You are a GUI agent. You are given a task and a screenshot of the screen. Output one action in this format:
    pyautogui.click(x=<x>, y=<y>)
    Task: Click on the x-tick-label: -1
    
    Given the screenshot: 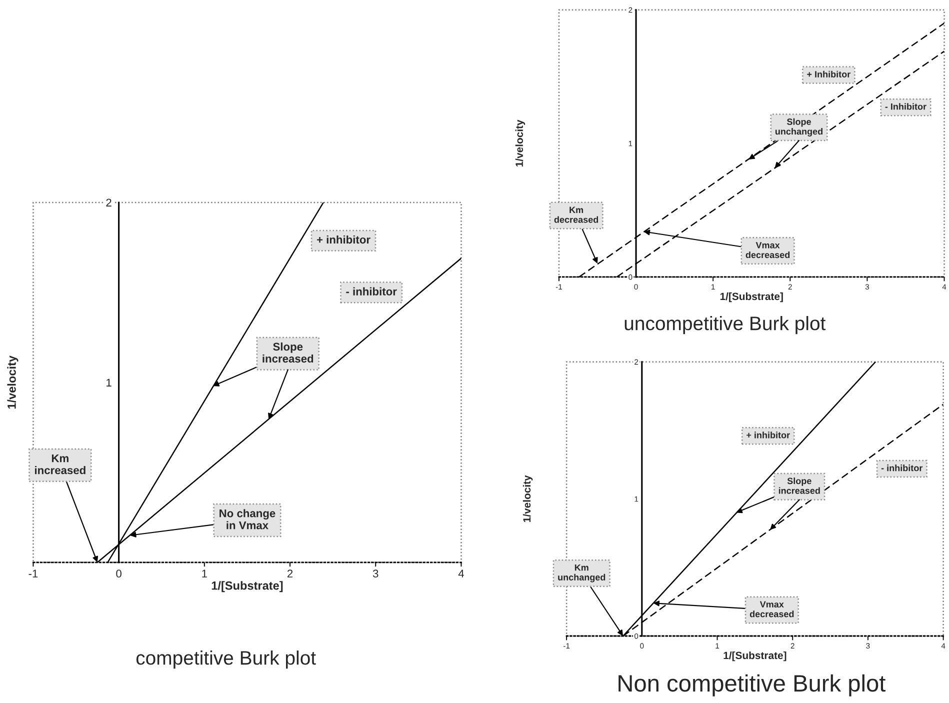 What is the action you would take?
    pyautogui.click(x=33, y=574)
    